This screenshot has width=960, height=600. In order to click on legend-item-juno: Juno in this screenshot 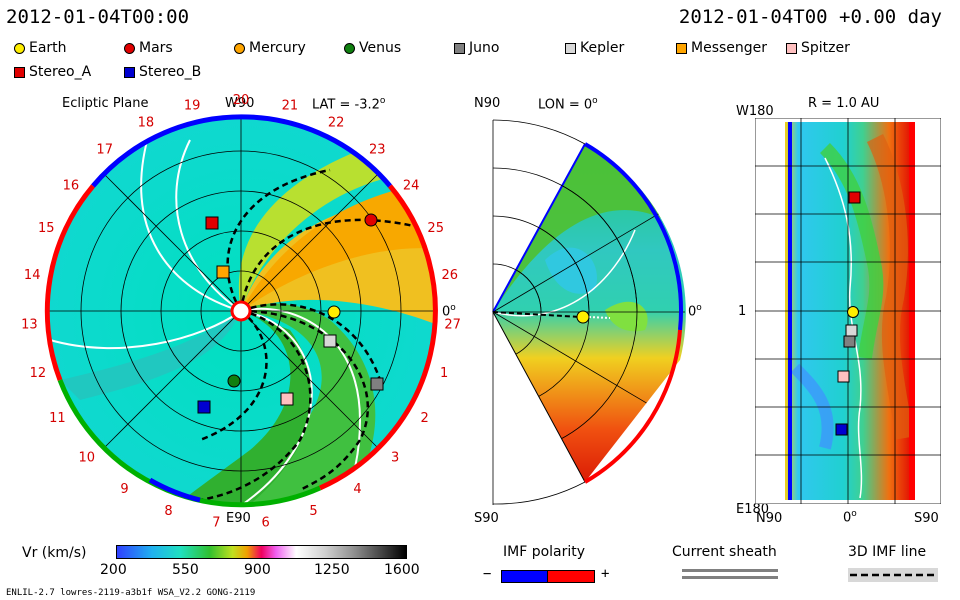, I will do `click(476, 48)`.